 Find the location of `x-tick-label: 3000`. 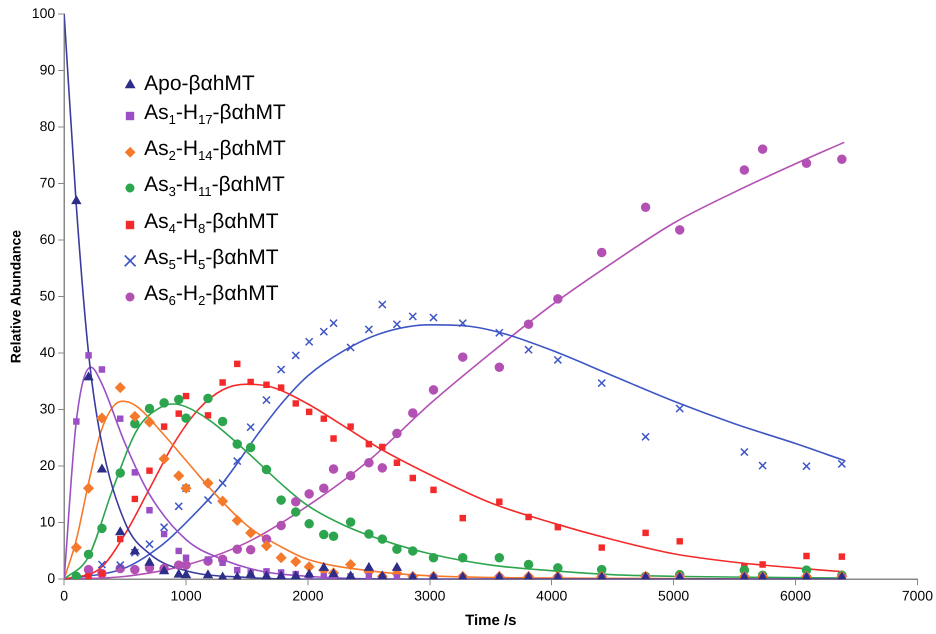

x-tick-label: 3000 is located at coordinates (430, 595).